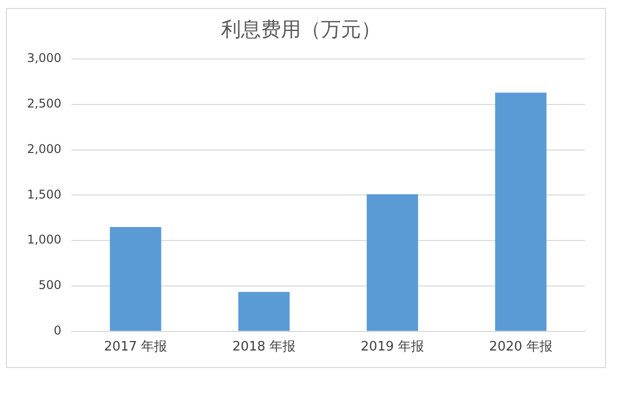 This screenshot has width=618, height=398. Describe the element at coordinates (44, 149) in the screenshot. I see `y-tick-label: 2,000` at that location.